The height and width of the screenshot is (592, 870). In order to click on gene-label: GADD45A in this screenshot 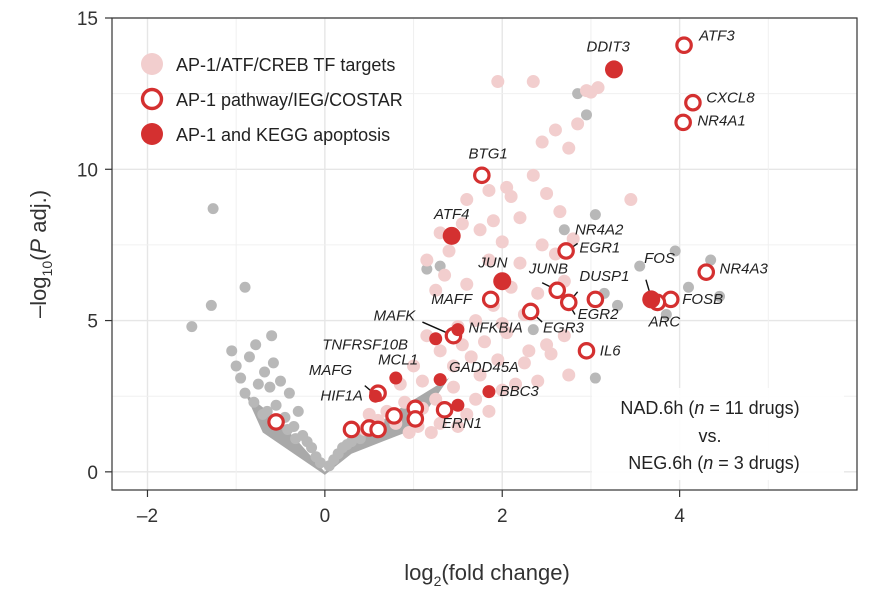, I will do `click(484, 367)`.